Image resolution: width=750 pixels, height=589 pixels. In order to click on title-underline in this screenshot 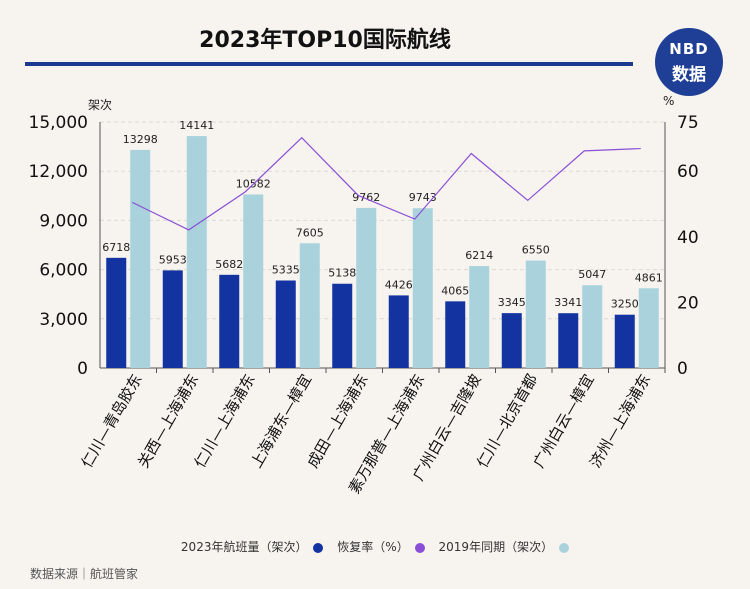, I will do `click(329, 64)`.